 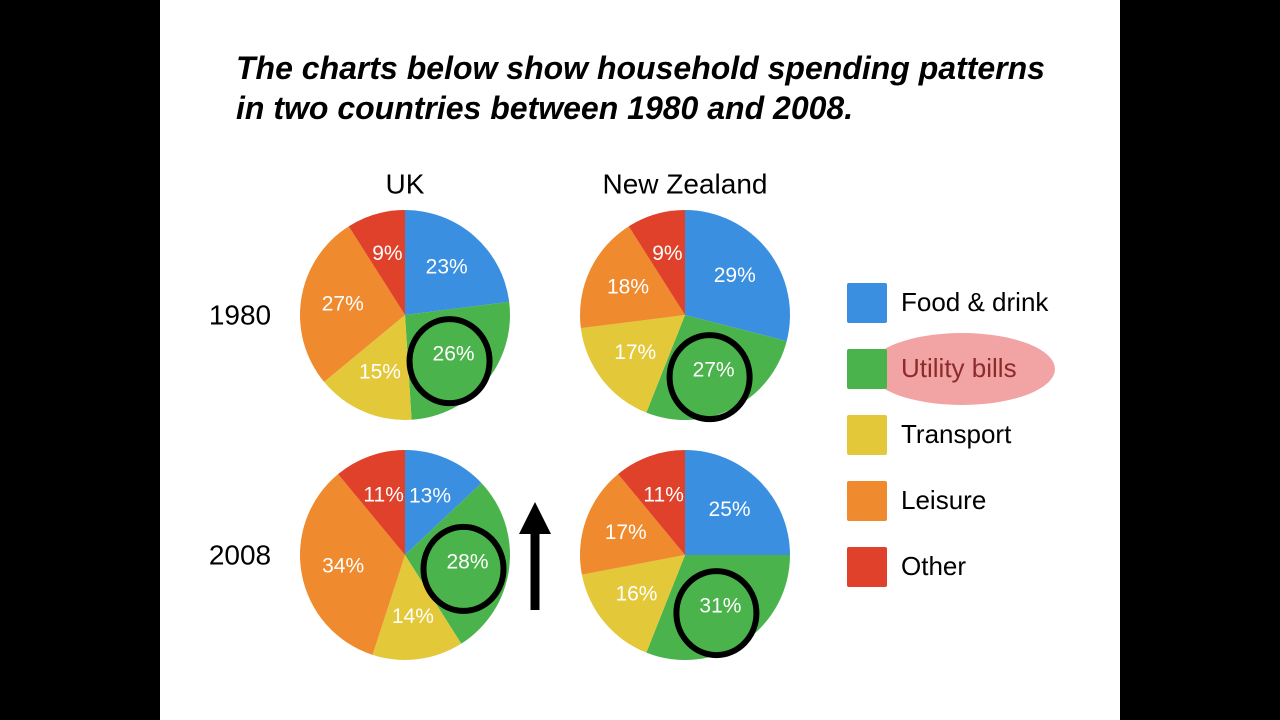 What do you see at coordinates (735, 275) in the screenshot?
I see `slice-label: 29%` at bounding box center [735, 275].